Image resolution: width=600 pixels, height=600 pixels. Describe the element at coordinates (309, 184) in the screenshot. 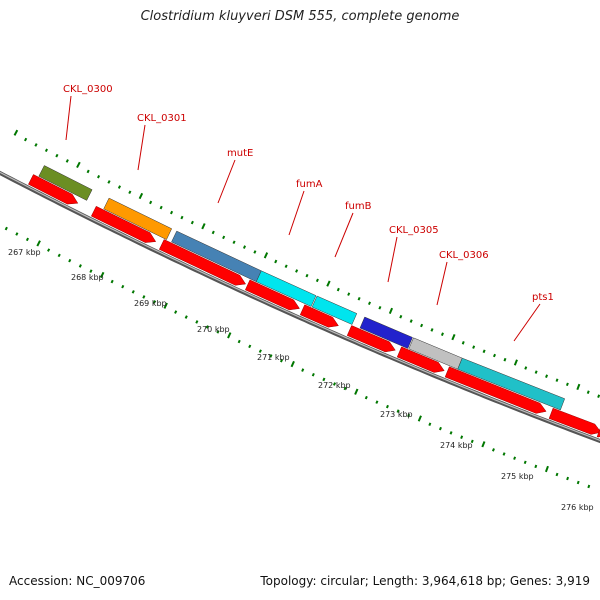

I see `gene-label-fuma: fumA` at that location.